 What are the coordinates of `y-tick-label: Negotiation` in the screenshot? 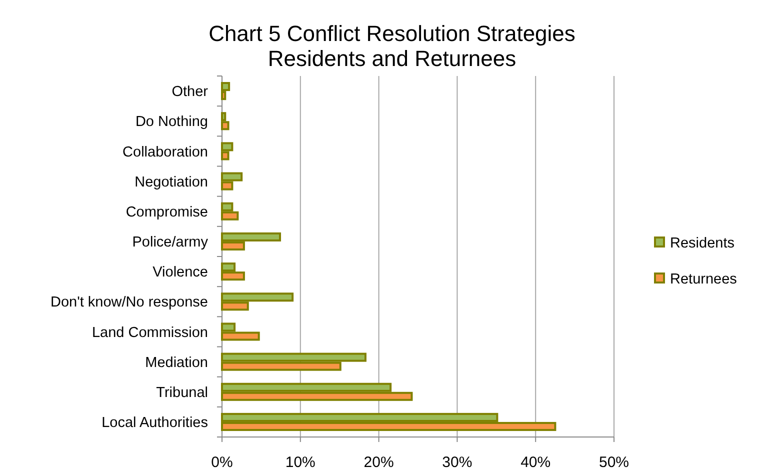 It's located at (171, 182).